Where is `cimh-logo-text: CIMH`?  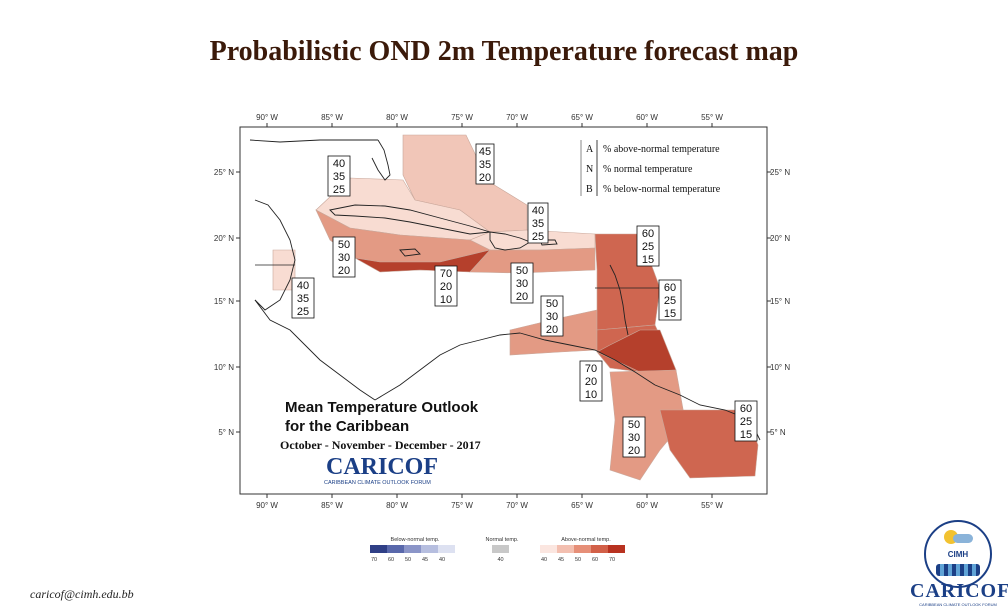
cimh-logo-text: CIMH is located at coordinates (958, 554).